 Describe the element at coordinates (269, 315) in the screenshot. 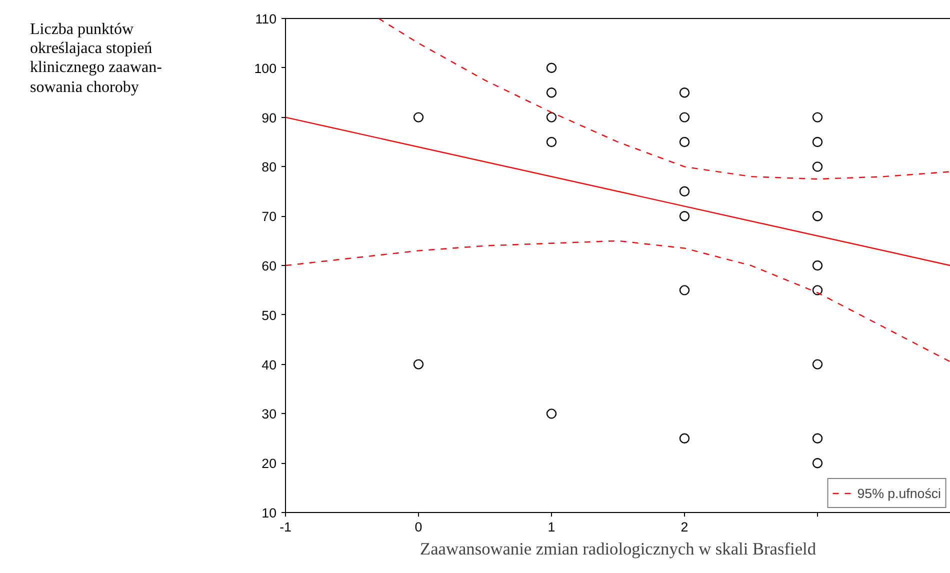

I see `y-tick-label: 50` at that location.